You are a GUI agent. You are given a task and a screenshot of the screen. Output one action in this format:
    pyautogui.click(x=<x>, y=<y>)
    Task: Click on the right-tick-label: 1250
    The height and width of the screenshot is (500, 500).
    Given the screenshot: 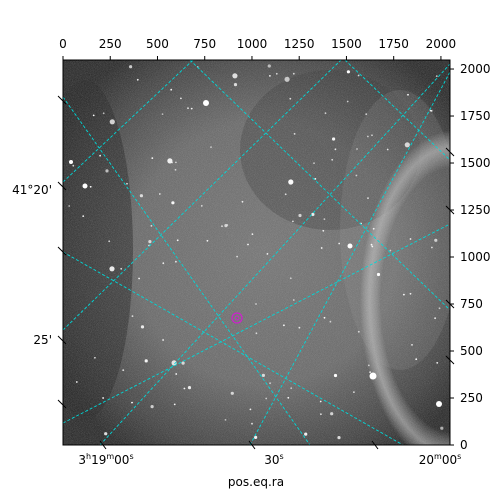 What is the action you would take?
    pyautogui.click(x=475, y=210)
    